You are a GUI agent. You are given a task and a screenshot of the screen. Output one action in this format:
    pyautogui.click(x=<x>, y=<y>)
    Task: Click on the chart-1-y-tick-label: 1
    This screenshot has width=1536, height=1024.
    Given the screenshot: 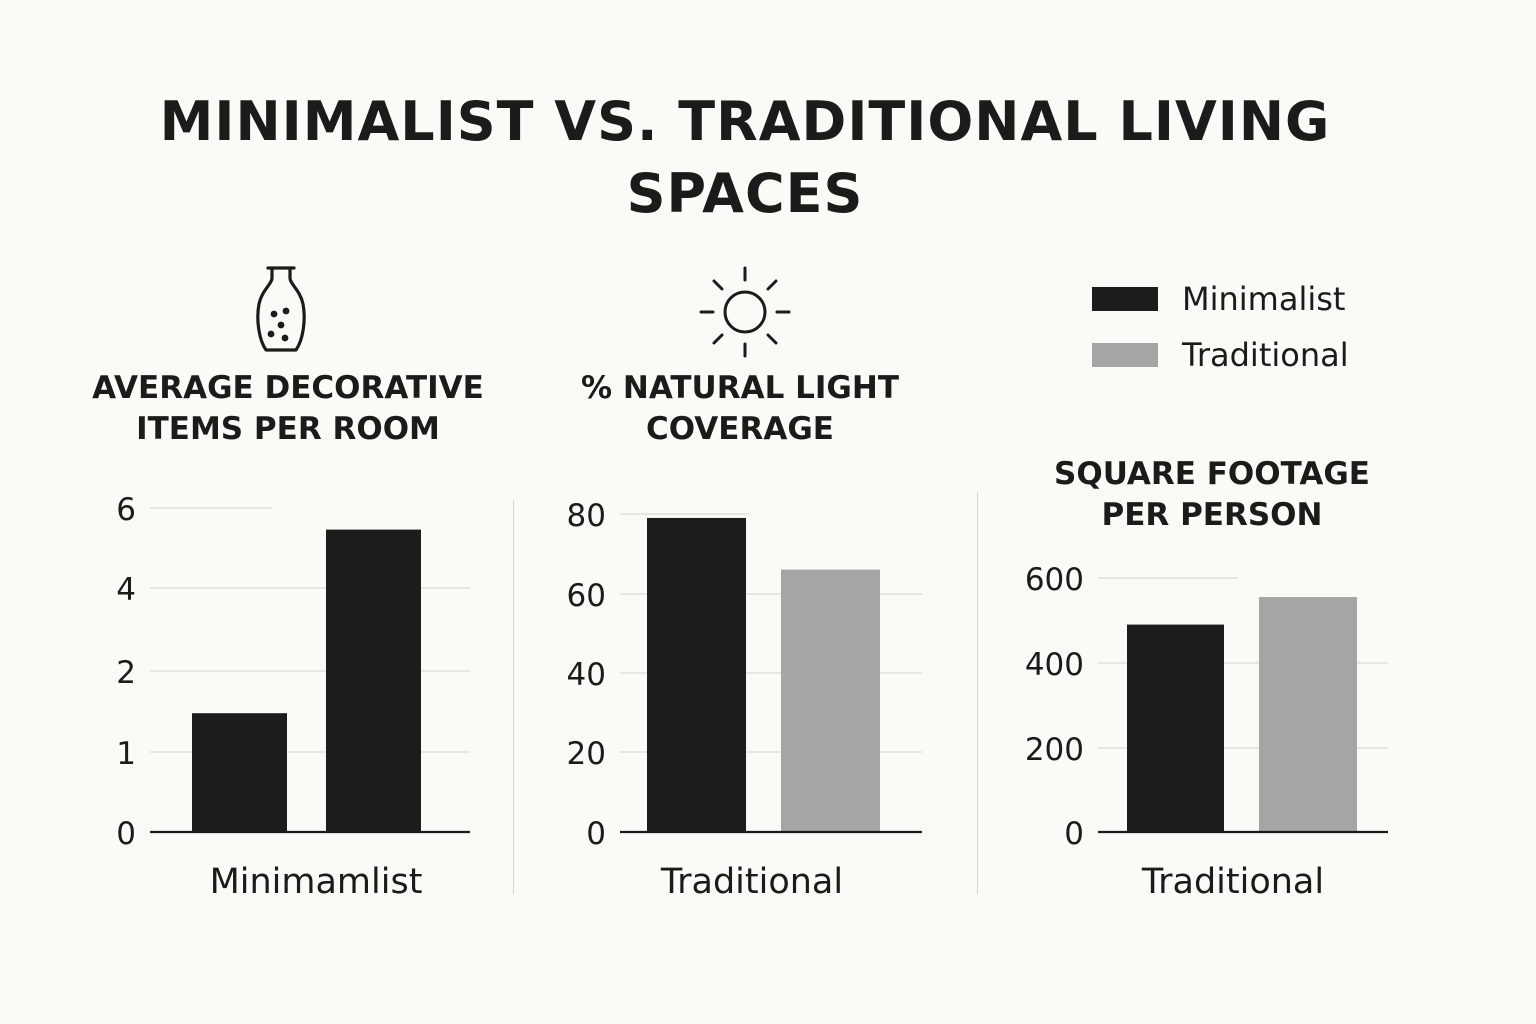 What is the action you would take?
    pyautogui.click(x=126, y=754)
    